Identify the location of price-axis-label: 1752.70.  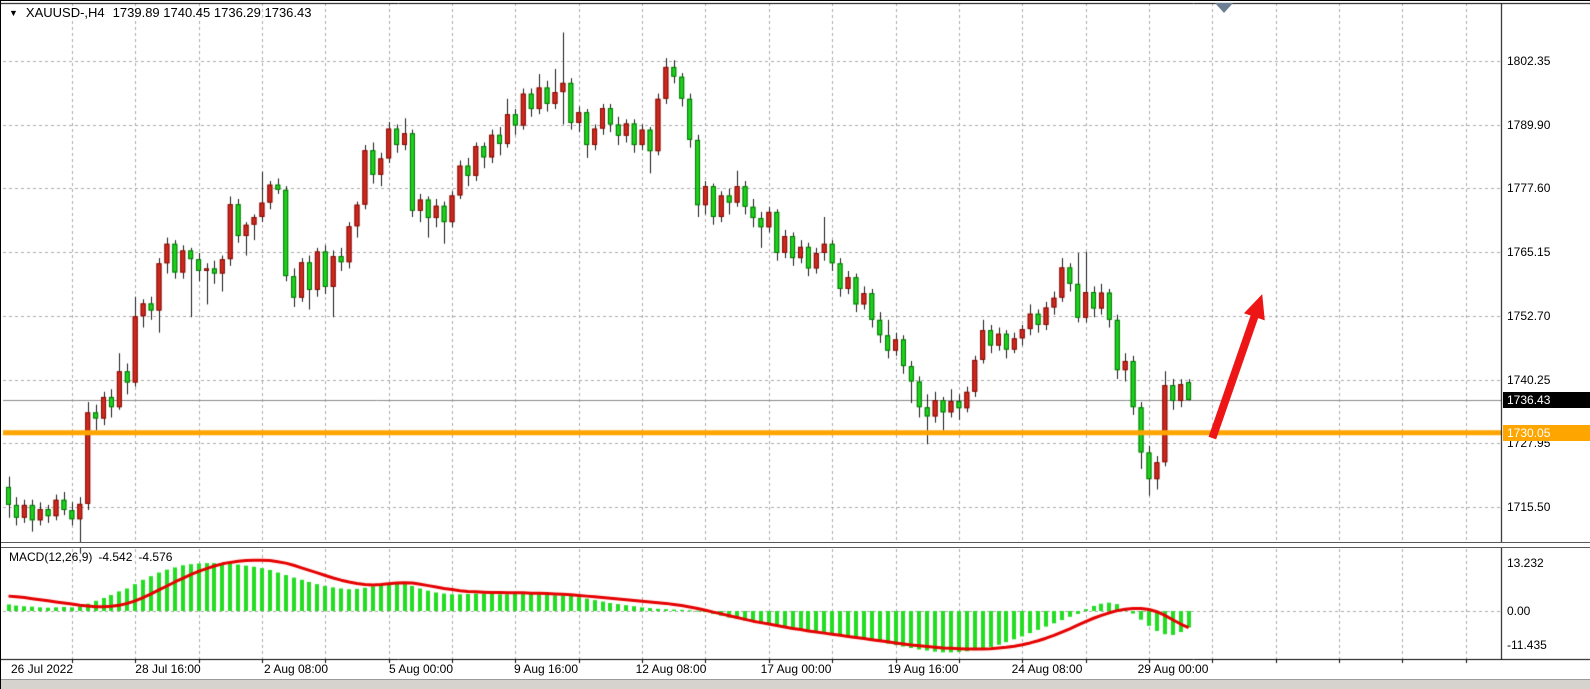
(1529, 316).